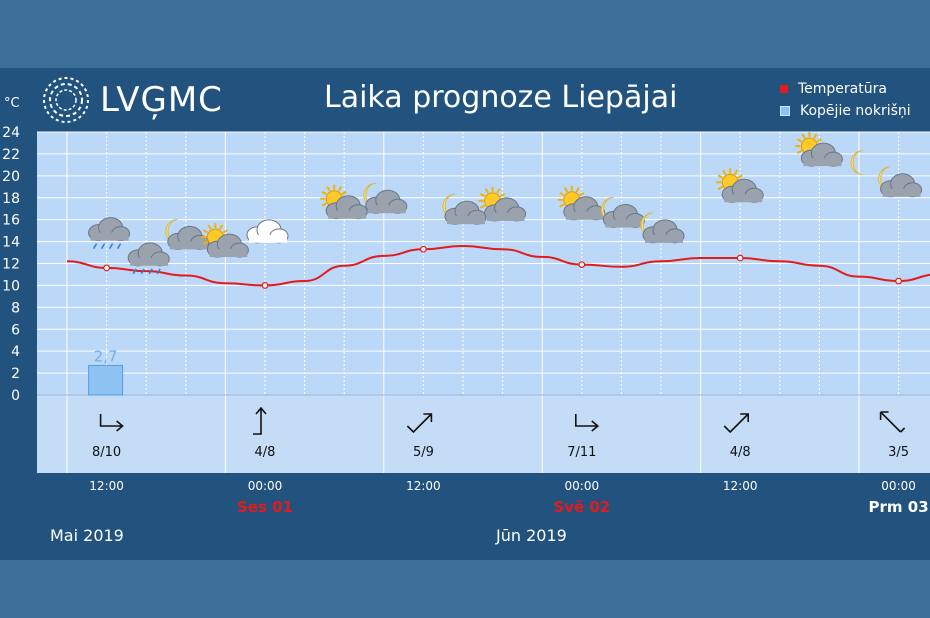  Describe the element at coordinates (161, 100) in the screenshot. I see `logo-text: LVĢMC` at that location.